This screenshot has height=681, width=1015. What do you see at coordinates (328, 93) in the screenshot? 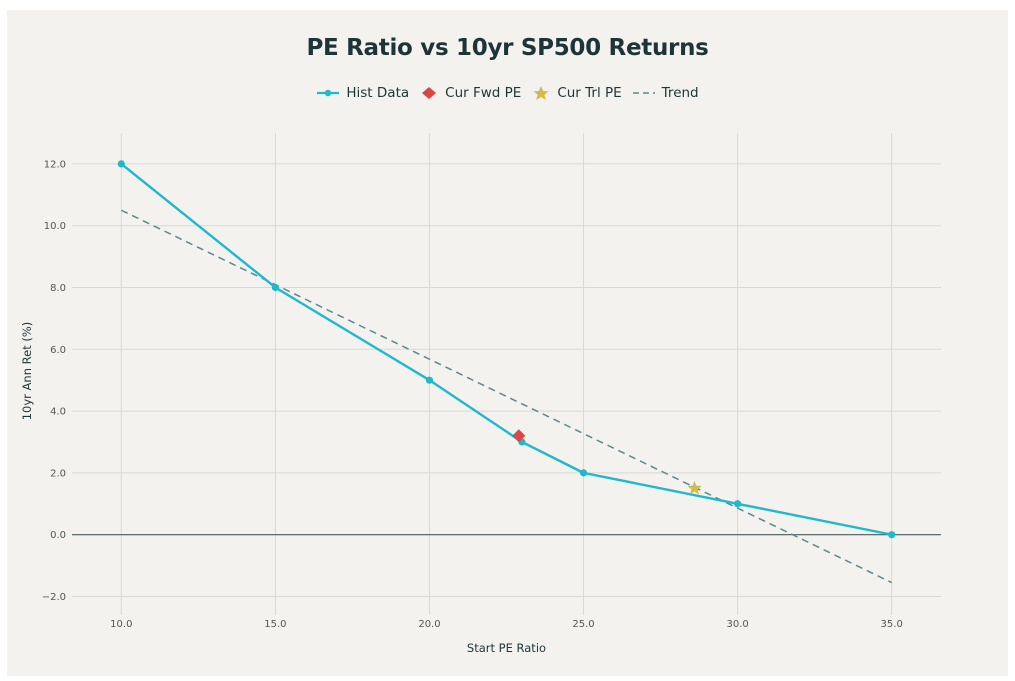
I see `line-marker-icon` at bounding box center [328, 93].